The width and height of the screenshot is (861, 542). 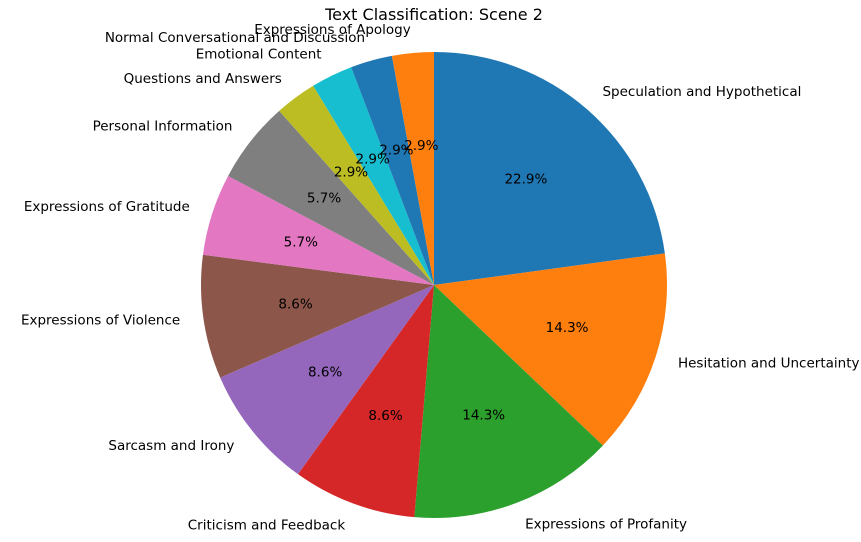 What do you see at coordinates (171, 446) in the screenshot?
I see `pie-category-label: Sarcasm and Irony` at bounding box center [171, 446].